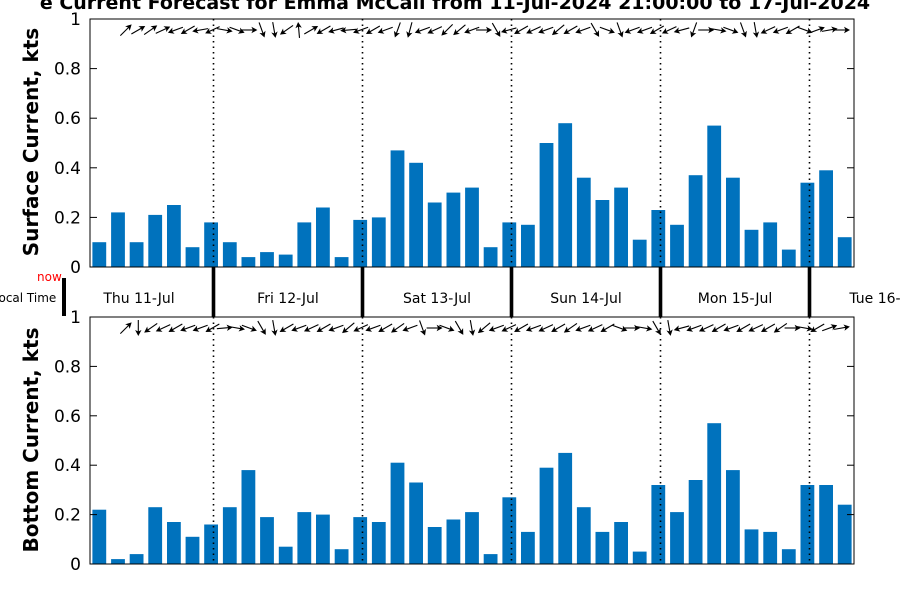  Describe the element at coordinates (67, 466) in the screenshot. I see `y-tick-label: 0.4` at that location.